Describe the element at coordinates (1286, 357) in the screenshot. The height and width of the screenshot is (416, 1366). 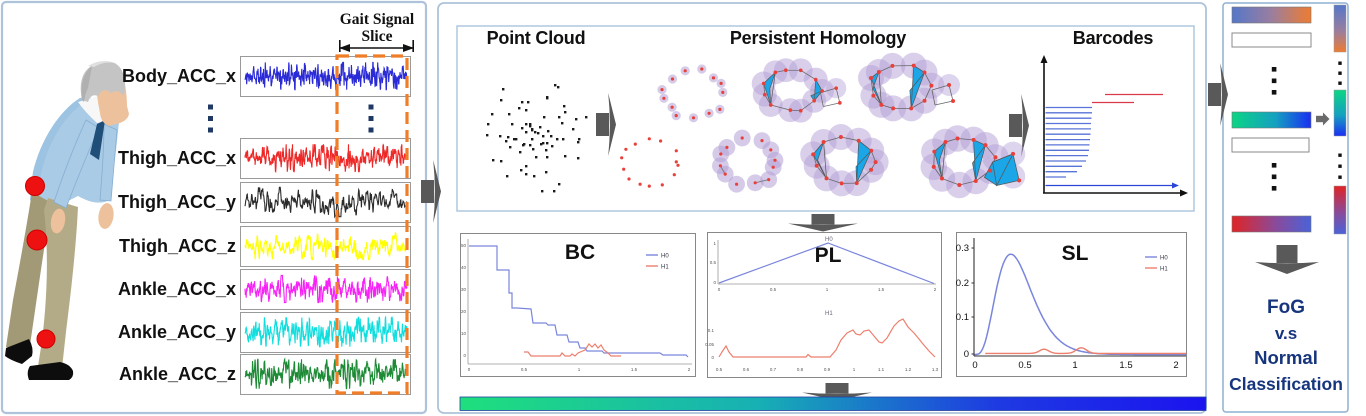
I see `svg-text: Normal` at that location.